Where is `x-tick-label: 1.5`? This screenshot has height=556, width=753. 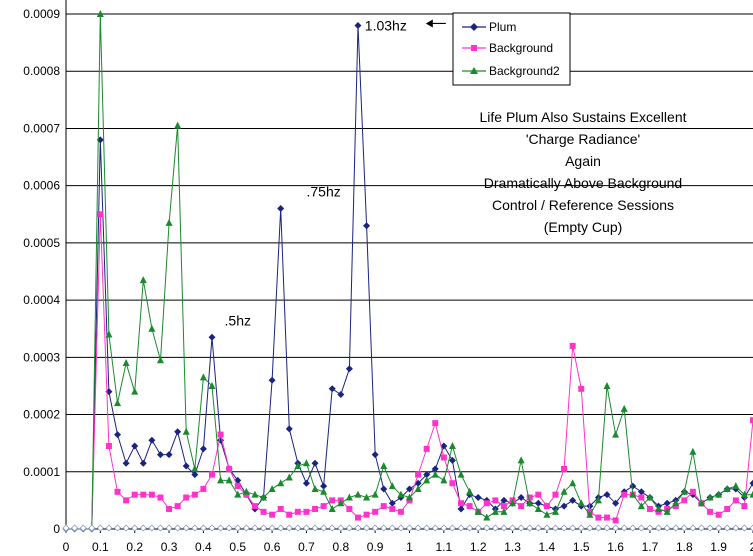
x-tick-label: 1.5 is located at coordinates (581, 547).